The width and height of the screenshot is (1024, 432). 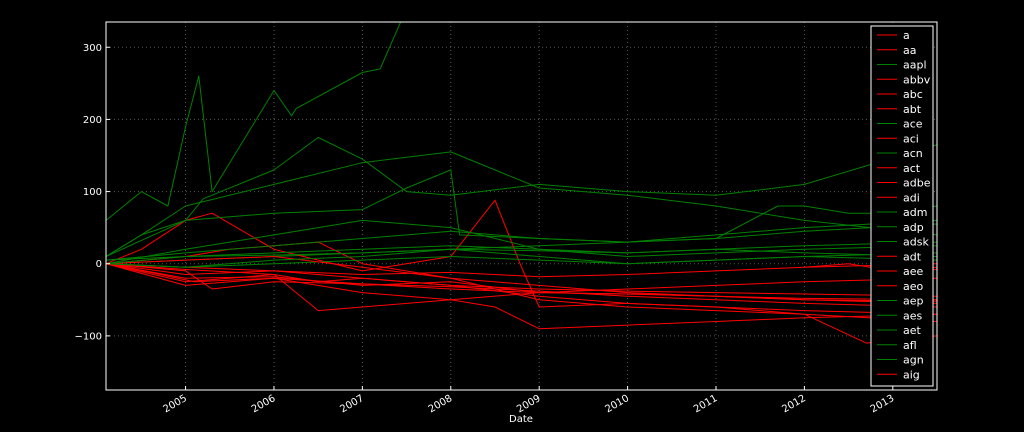 What do you see at coordinates (706, 404) in the screenshot?
I see `x-tick-label: 2011` at bounding box center [706, 404].